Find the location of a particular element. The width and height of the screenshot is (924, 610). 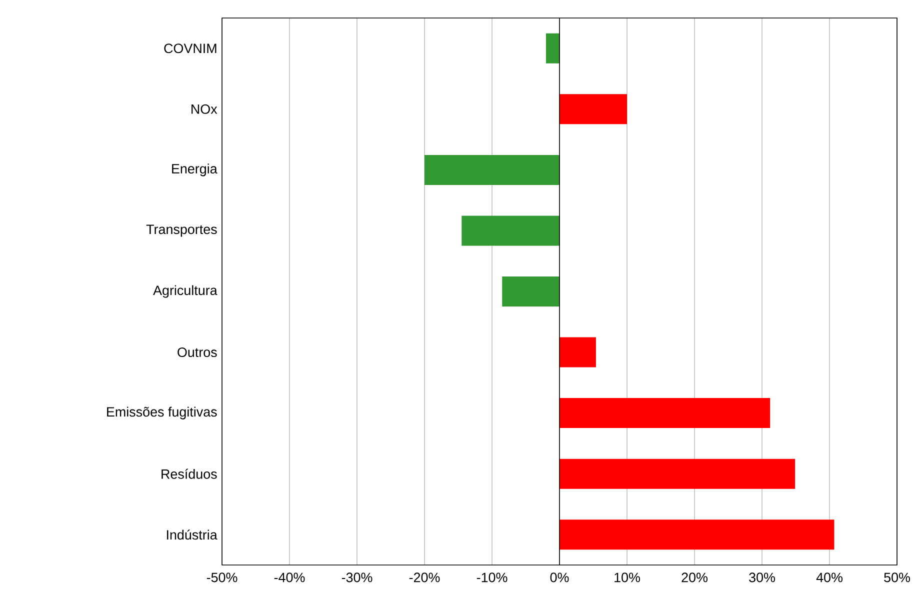

x-tick-label: 10% is located at coordinates (627, 577).